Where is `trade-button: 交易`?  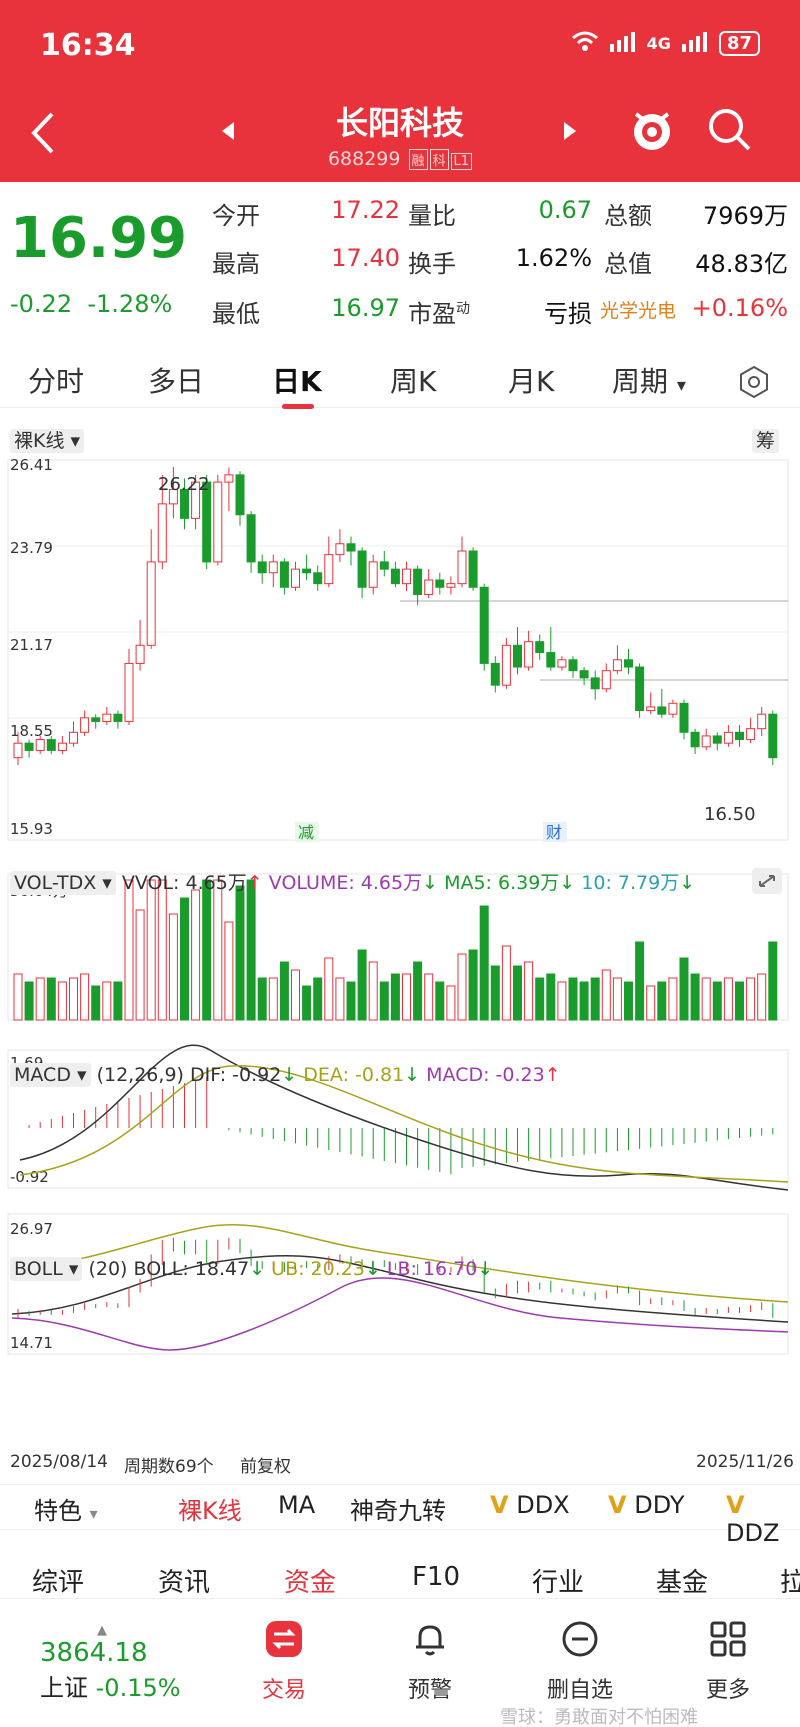
trade-button: 交易 is located at coordinates (284, 1661).